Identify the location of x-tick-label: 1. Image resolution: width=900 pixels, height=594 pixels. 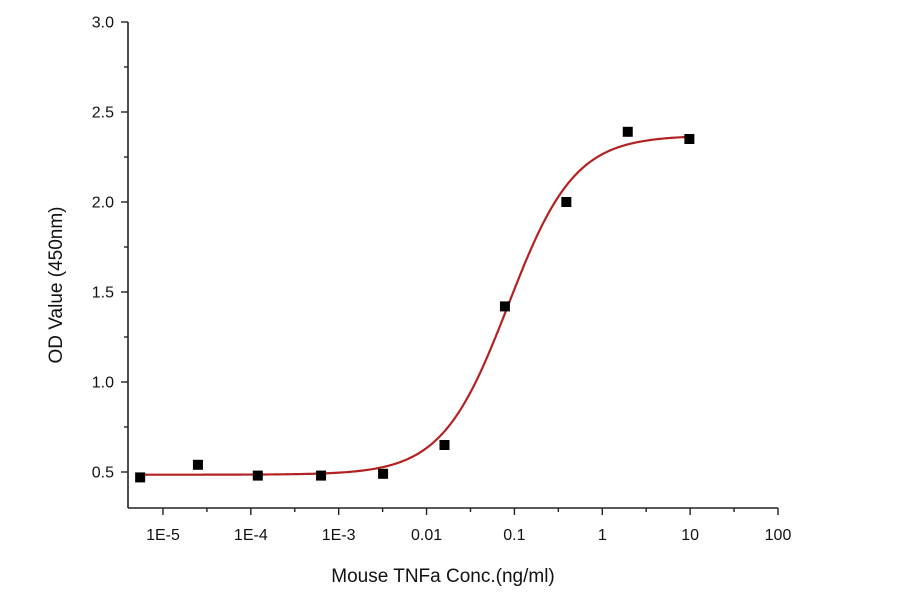
(602, 535).